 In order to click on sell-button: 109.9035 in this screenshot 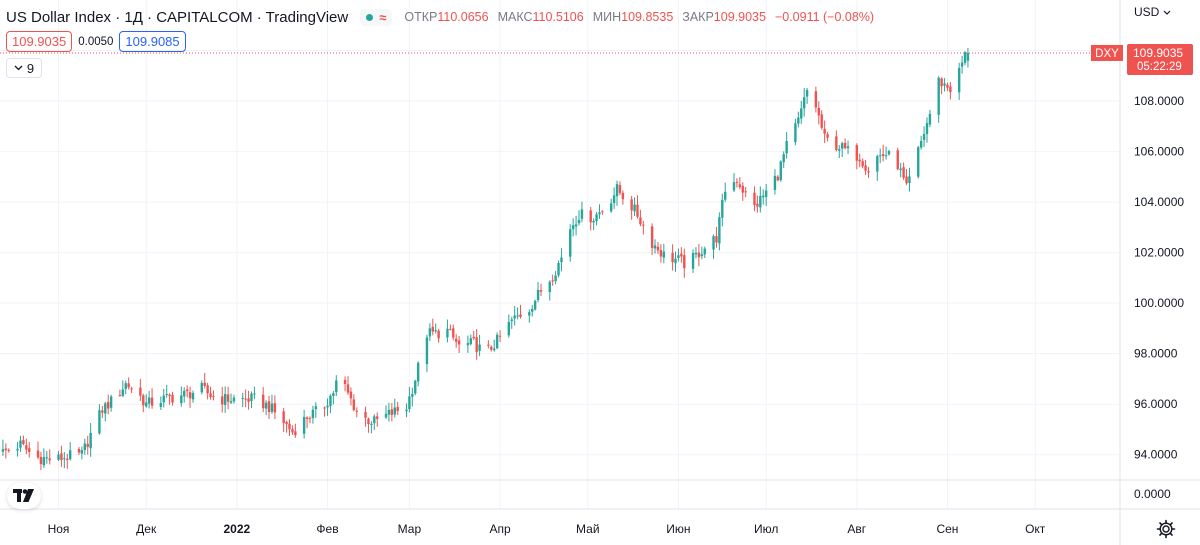, I will do `click(39, 41)`.